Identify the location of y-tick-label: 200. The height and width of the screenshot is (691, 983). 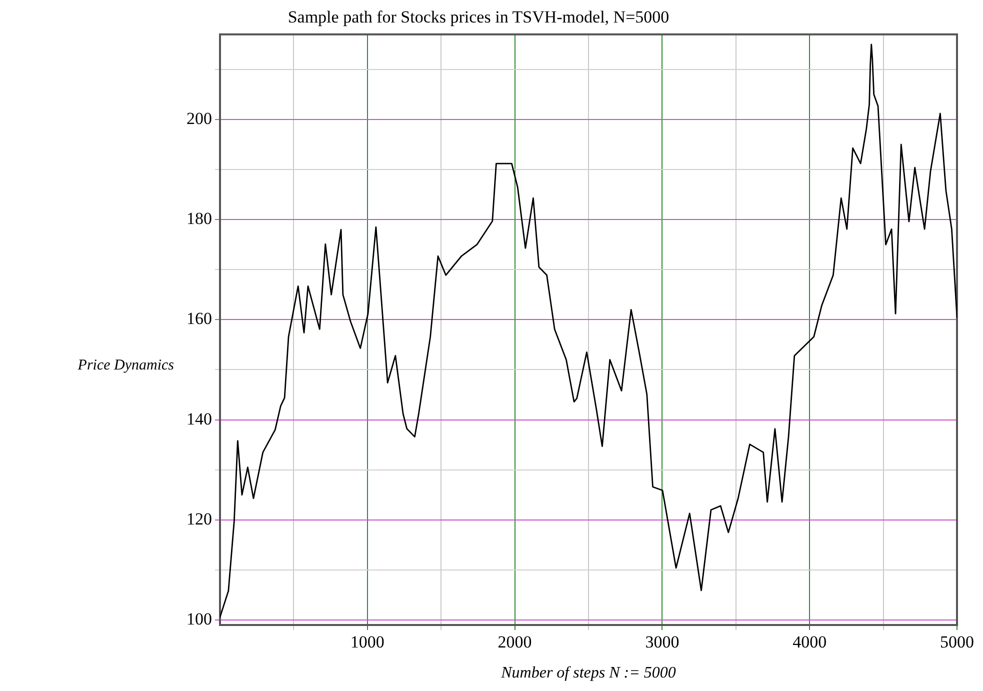
(199, 118).